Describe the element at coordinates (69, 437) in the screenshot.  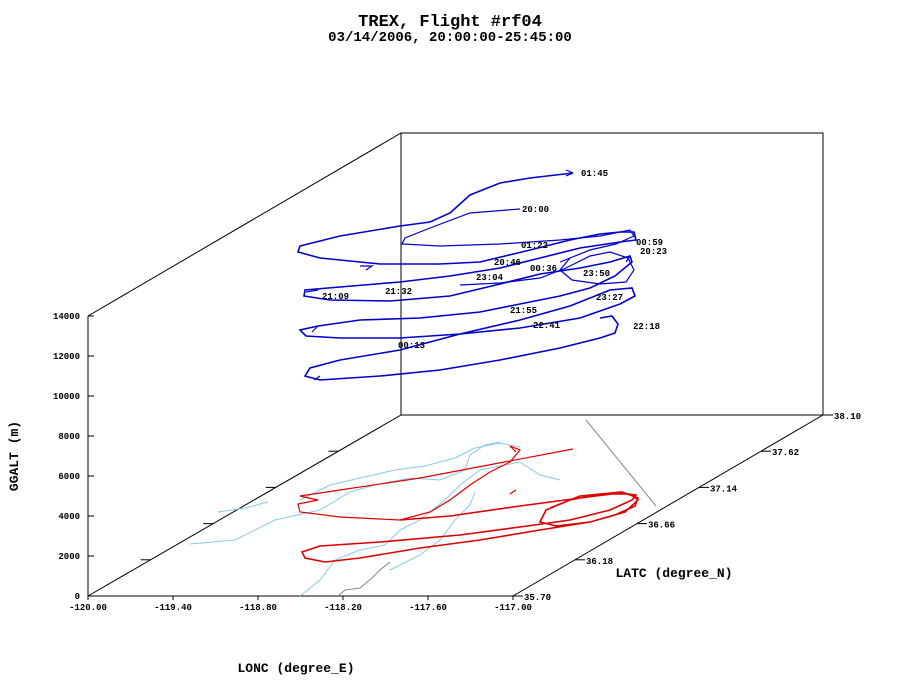
I see `z-tick-label: 8000` at that location.